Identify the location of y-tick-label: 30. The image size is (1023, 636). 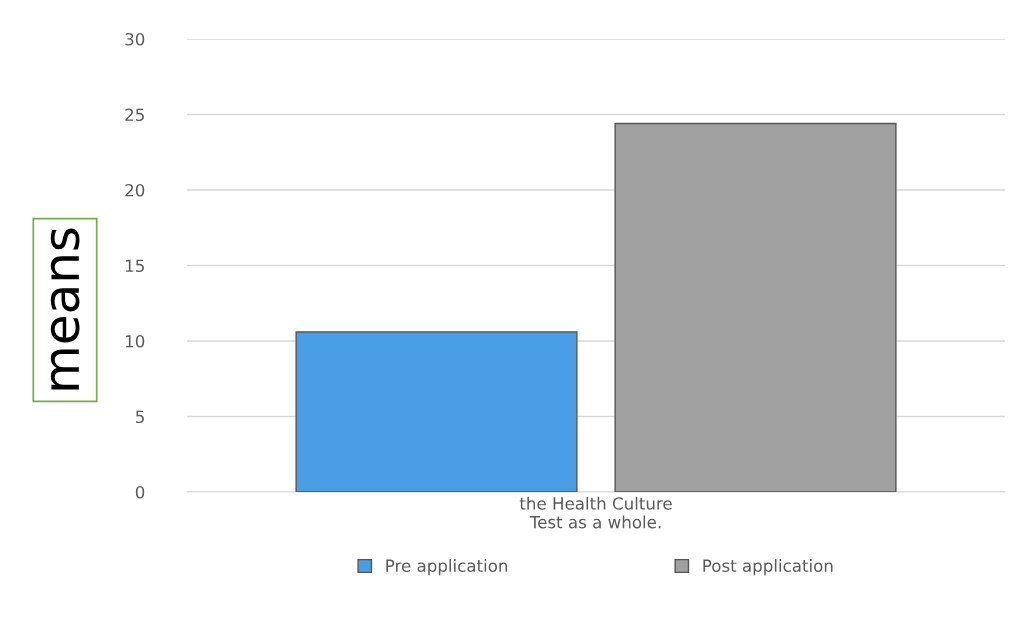
(135, 39).